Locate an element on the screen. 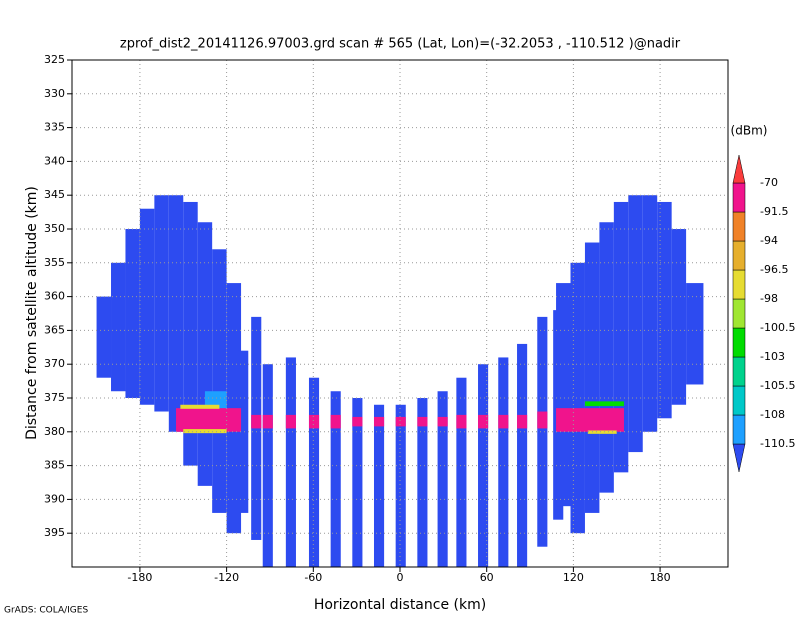  colorbar-tick-label: -94 is located at coordinates (769, 240).